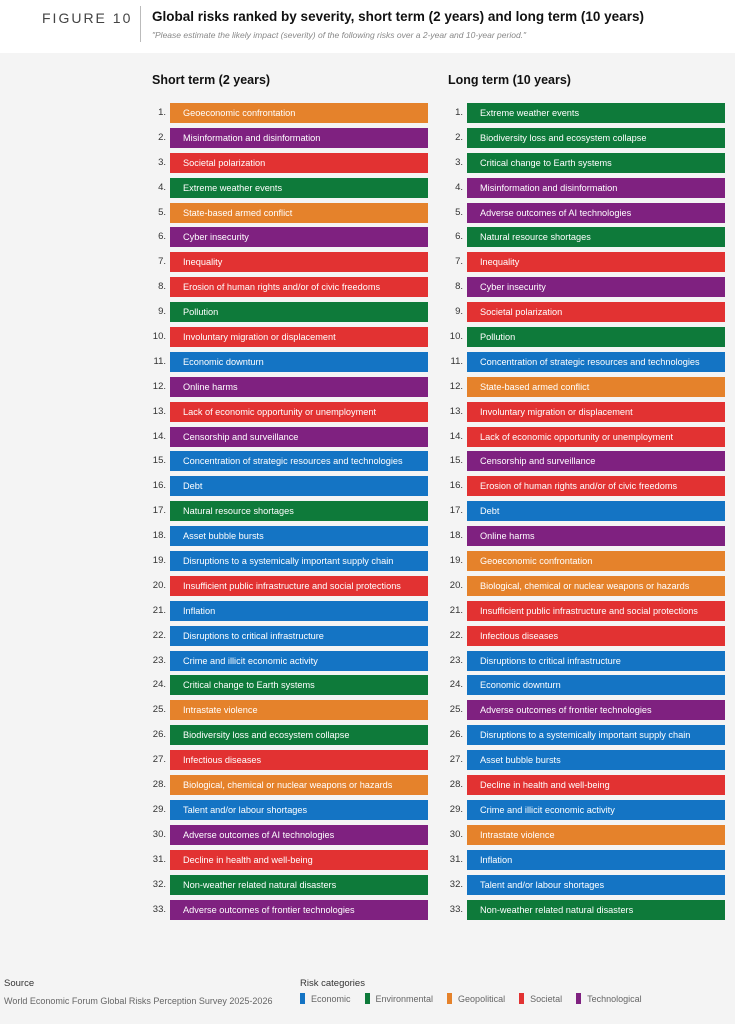 The width and height of the screenshot is (735, 1024). What do you see at coordinates (596, 760) in the screenshot?
I see `risk-bar: Asset bubble bursts` at bounding box center [596, 760].